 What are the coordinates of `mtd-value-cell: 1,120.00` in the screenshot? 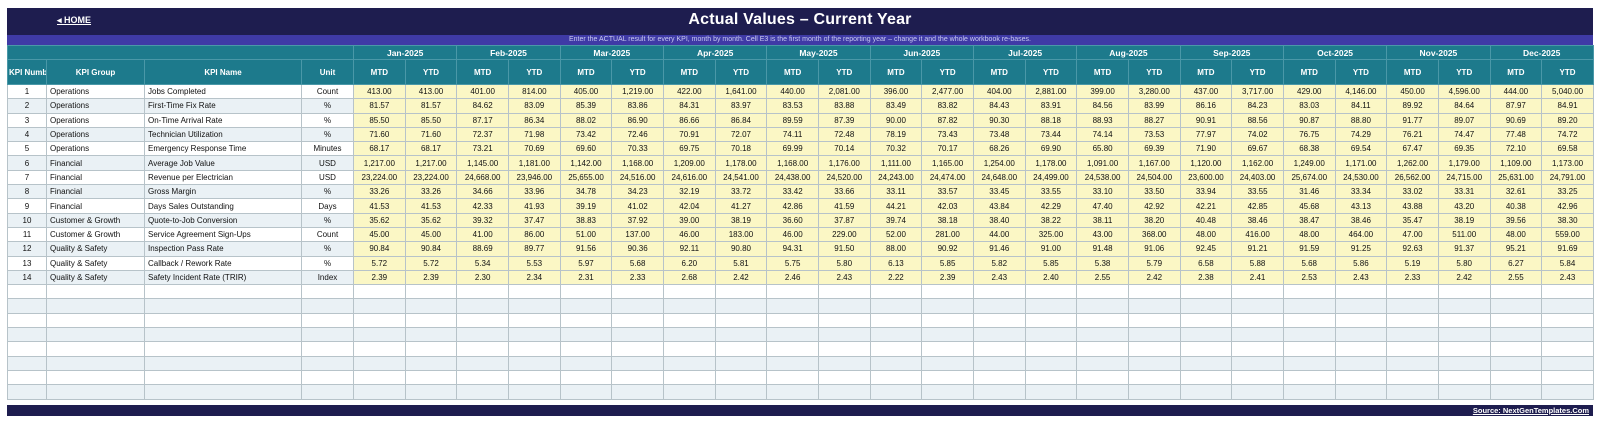 It's located at (1206, 163).